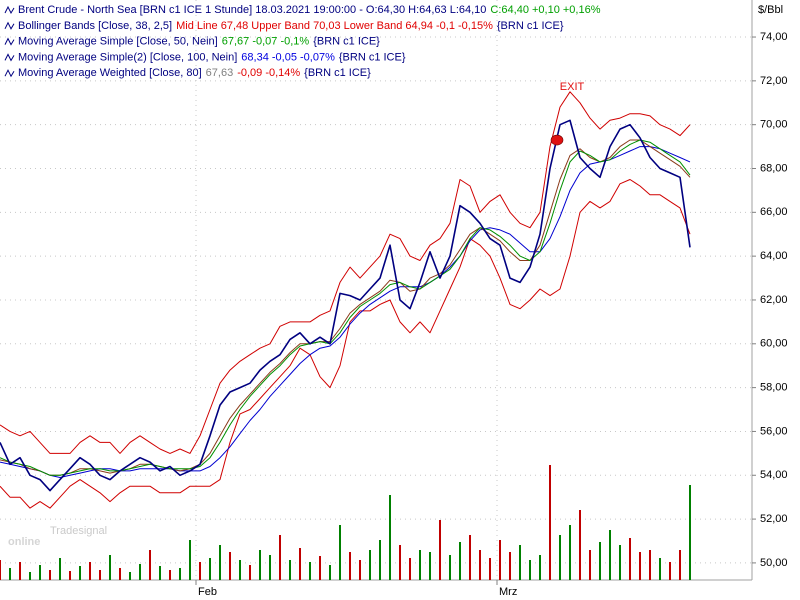  What do you see at coordinates (24, 542) in the screenshot?
I see `watermark-text: online` at bounding box center [24, 542].